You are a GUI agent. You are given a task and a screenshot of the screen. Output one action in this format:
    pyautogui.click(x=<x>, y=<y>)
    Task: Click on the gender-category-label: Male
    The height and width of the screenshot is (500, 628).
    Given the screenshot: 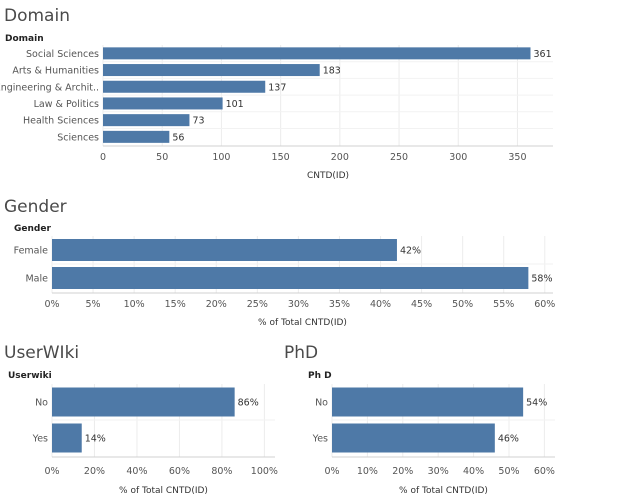 What is the action you would take?
    pyautogui.click(x=36, y=279)
    